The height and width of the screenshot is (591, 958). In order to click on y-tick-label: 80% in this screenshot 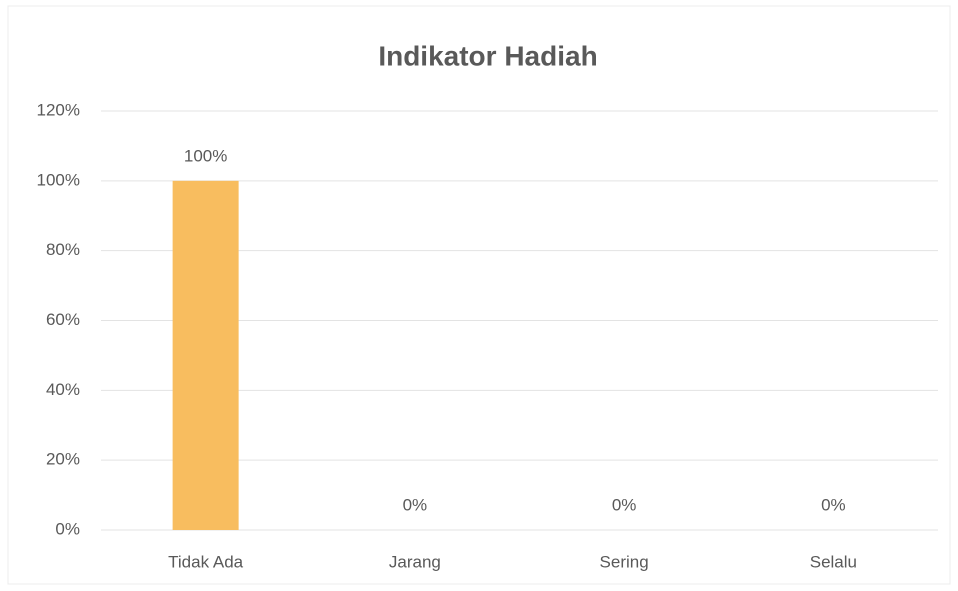, I will do `click(63, 249)`.